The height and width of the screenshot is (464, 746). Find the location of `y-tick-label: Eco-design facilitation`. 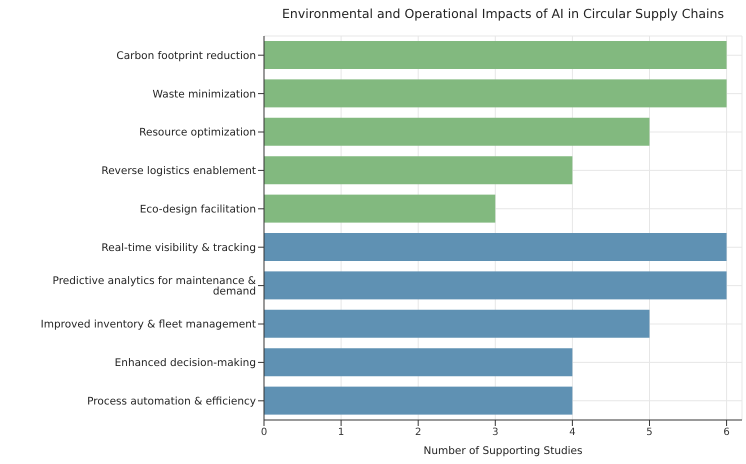

y-tick-label: Eco-design facilitation is located at coordinates (198, 210).